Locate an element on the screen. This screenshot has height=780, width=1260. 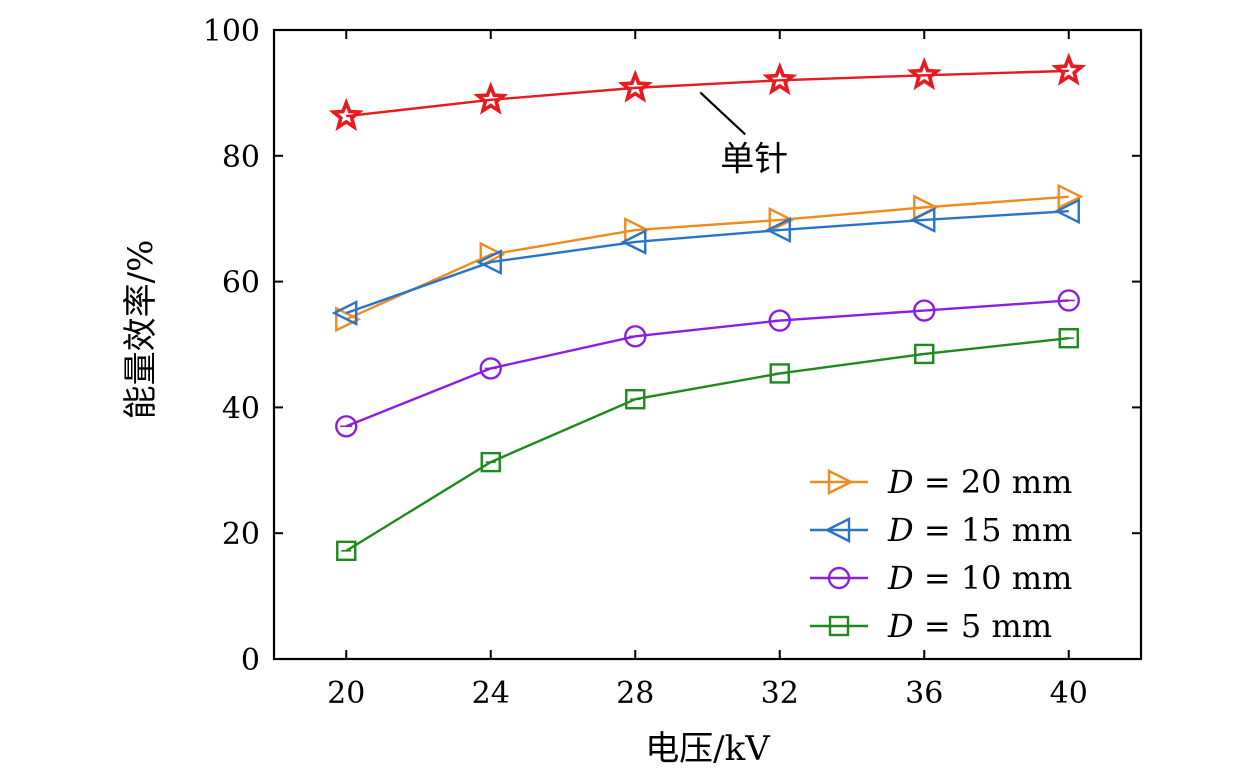
y-tick-label: 20 is located at coordinates (241, 534).